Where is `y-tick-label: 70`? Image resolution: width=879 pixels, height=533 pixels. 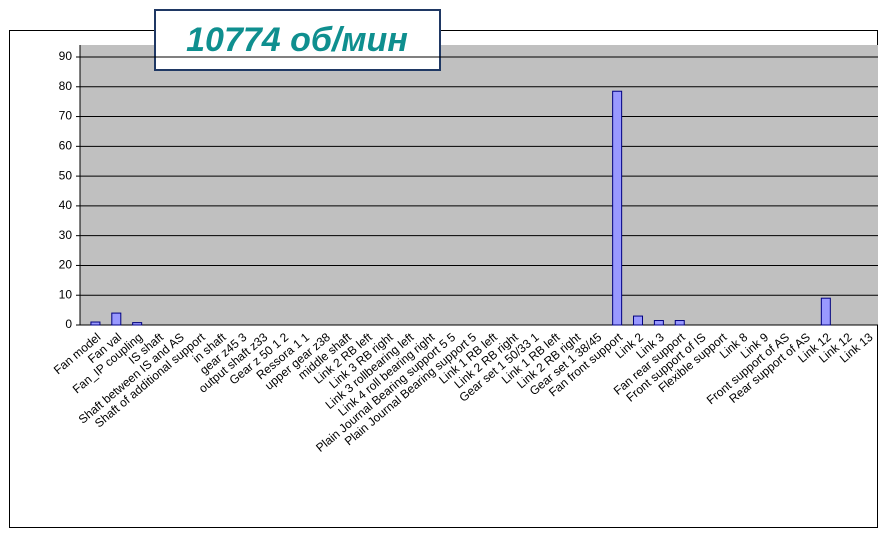 y-tick-label: 70 is located at coordinates (66, 116).